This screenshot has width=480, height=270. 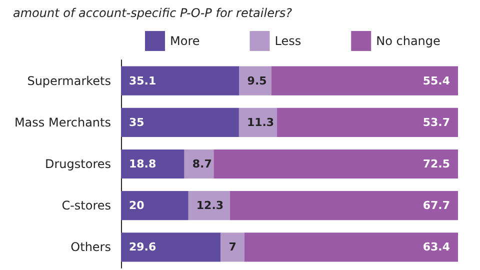 What do you see at coordinates (62, 122) in the screenshot?
I see `y-tick-label: Mass Merchants` at bounding box center [62, 122].